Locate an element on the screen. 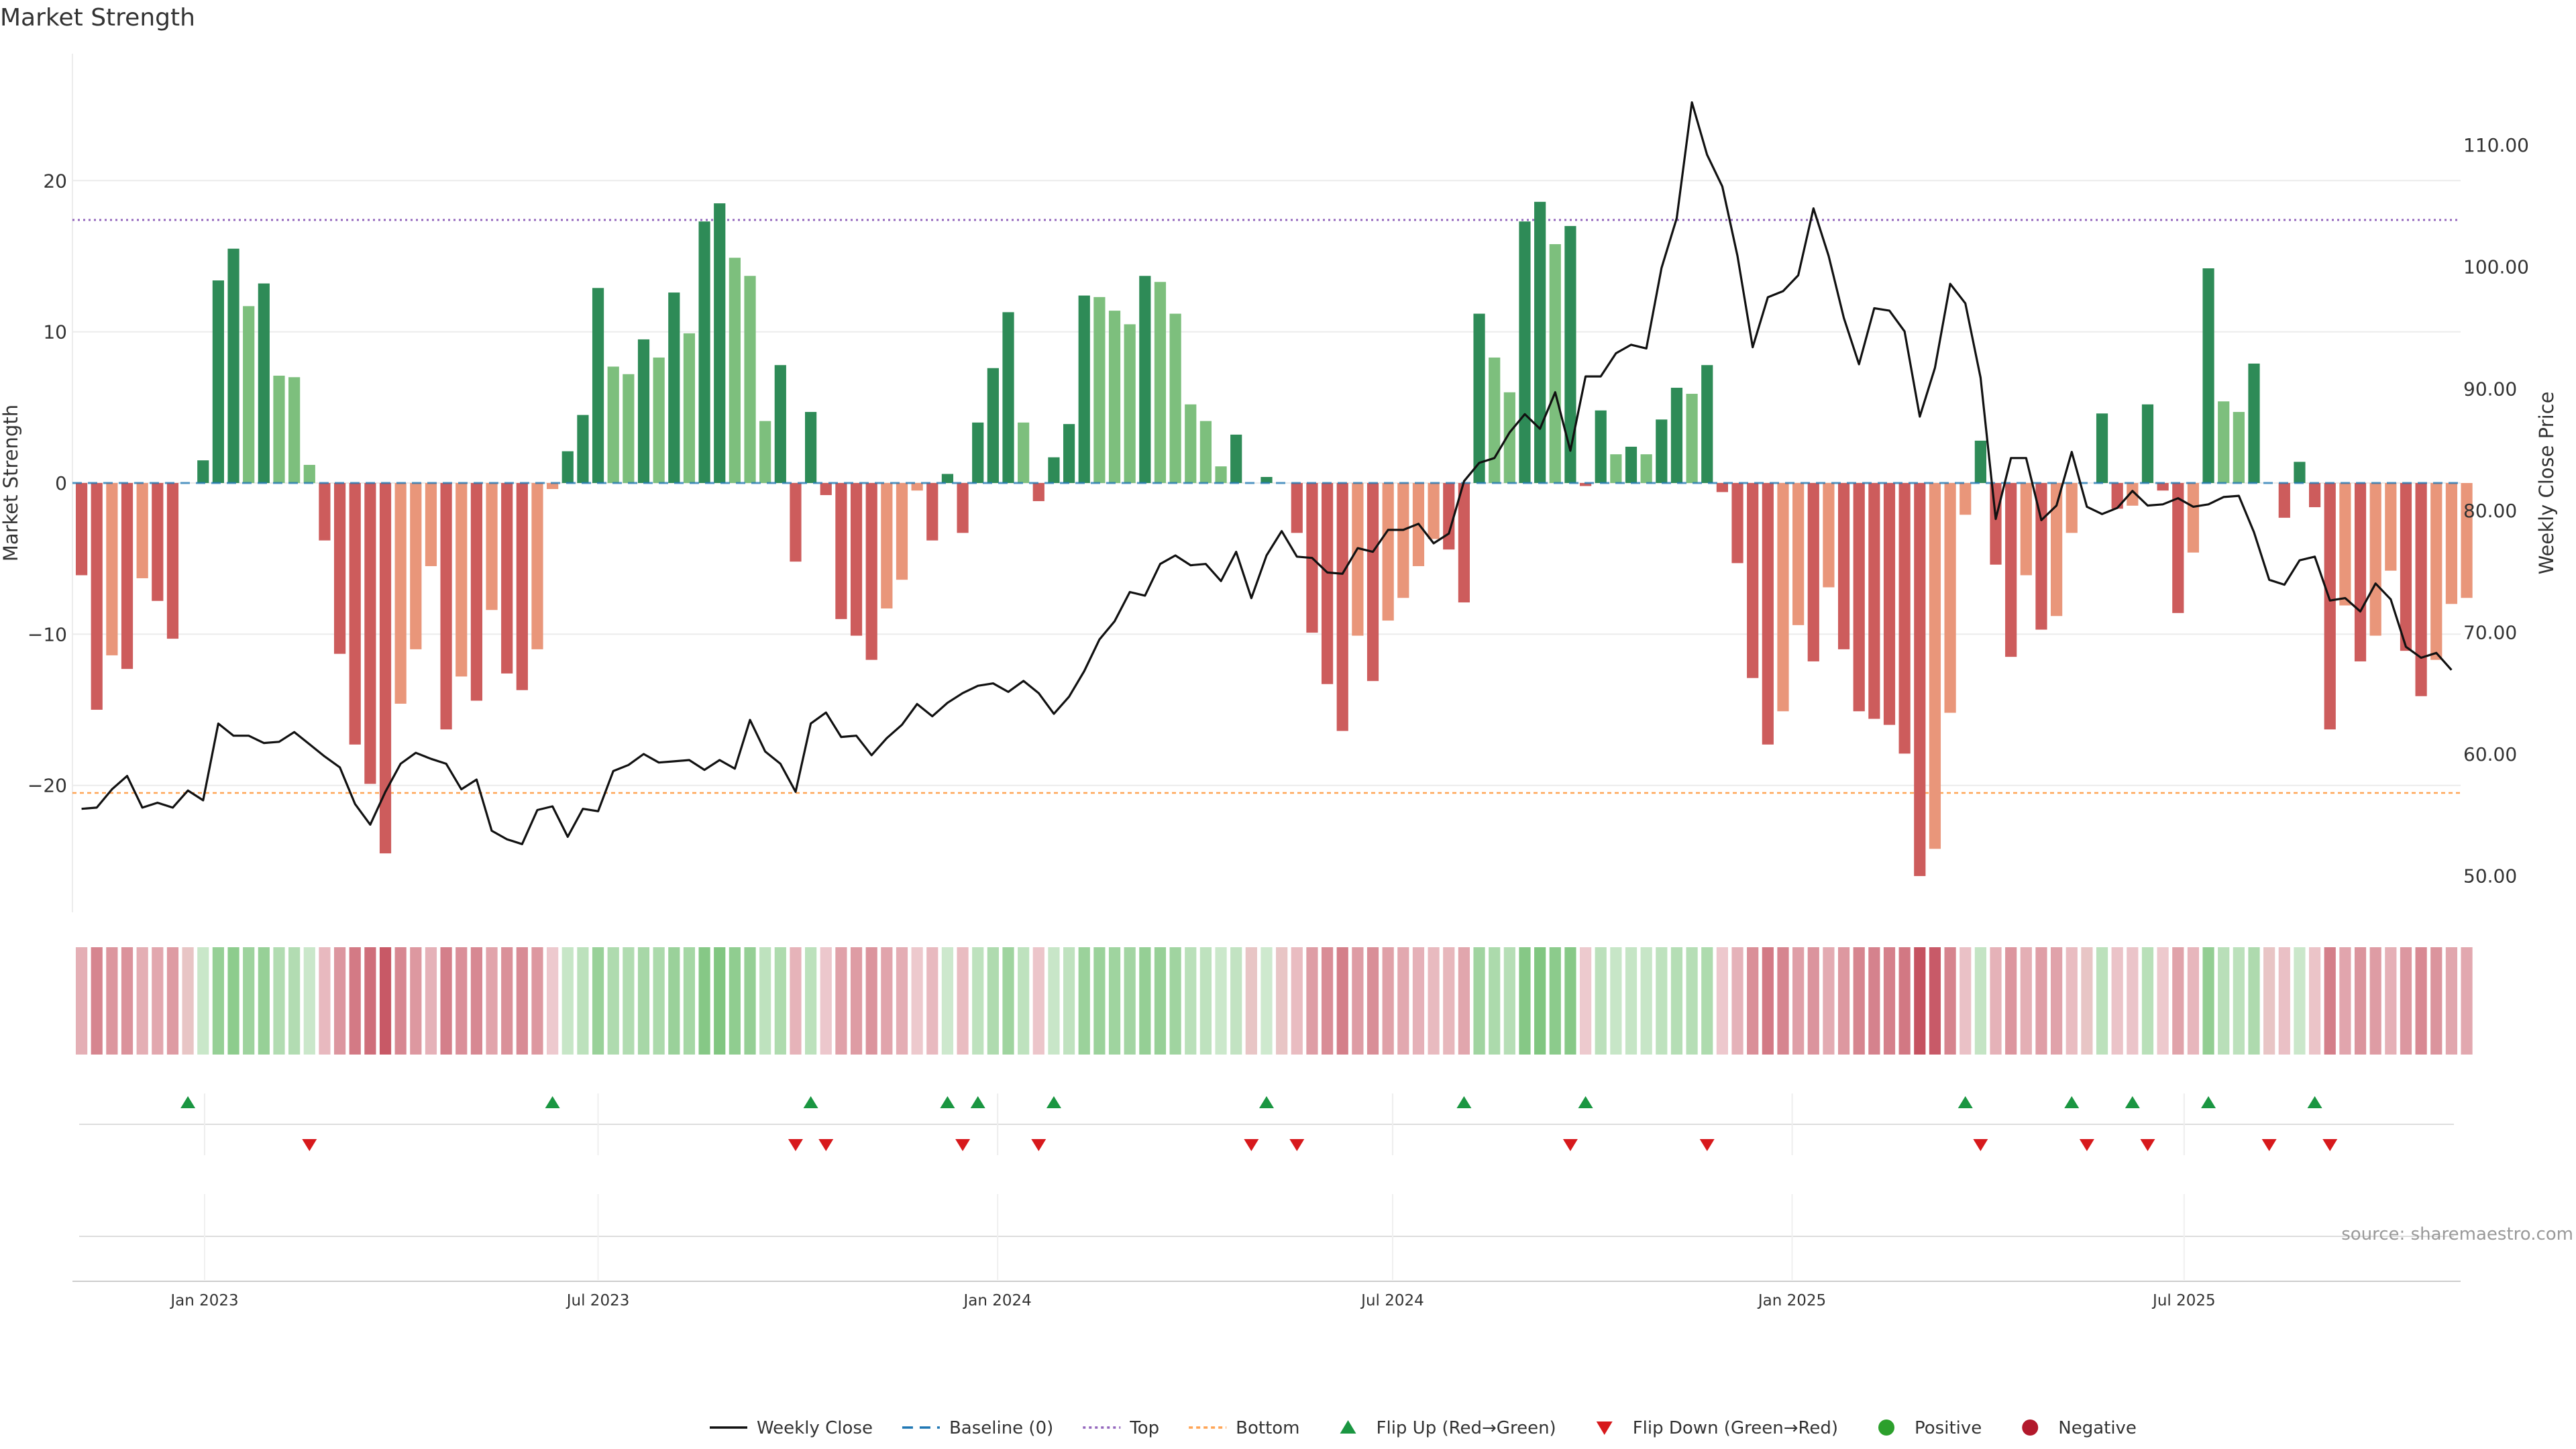  legend-item: Baseline (0) is located at coordinates (977, 1428).